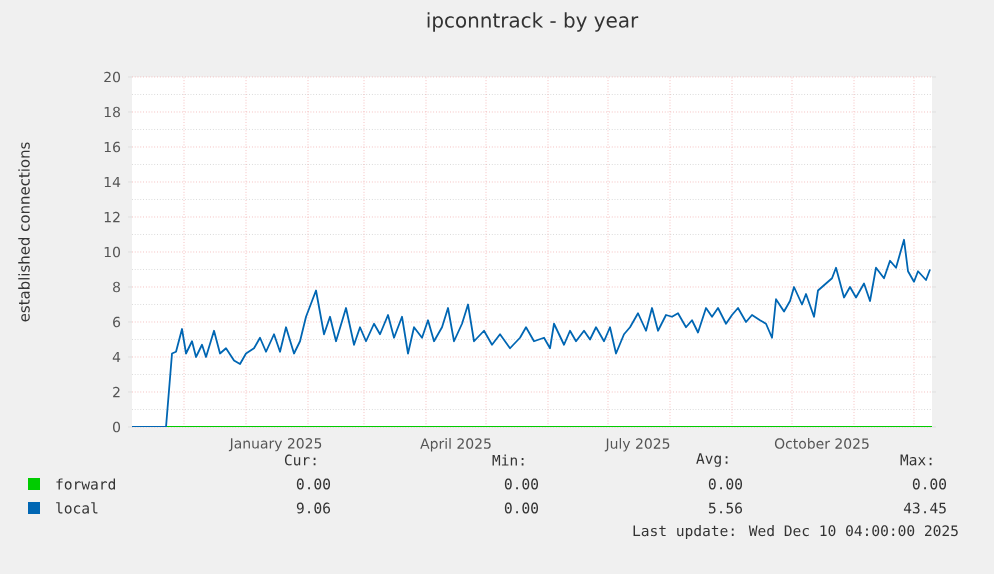 The height and width of the screenshot is (574, 994). Describe the element at coordinates (533, 22) in the screenshot. I see `chart-title: ipconntrack - by year` at that location.